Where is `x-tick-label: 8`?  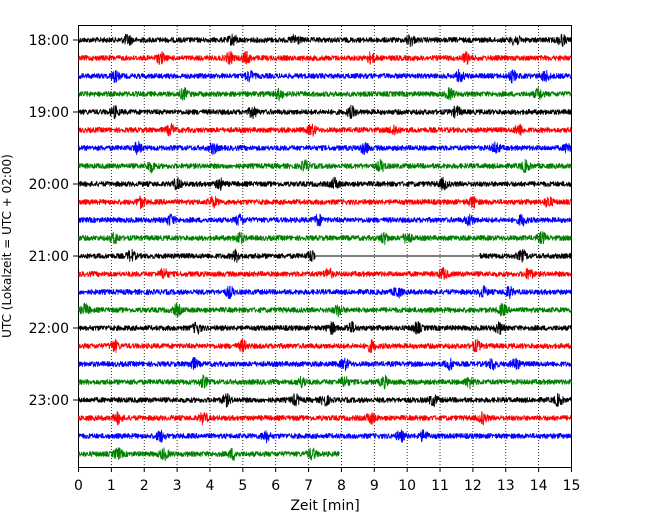 x-tick-label: 8 is located at coordinates (341, 486).